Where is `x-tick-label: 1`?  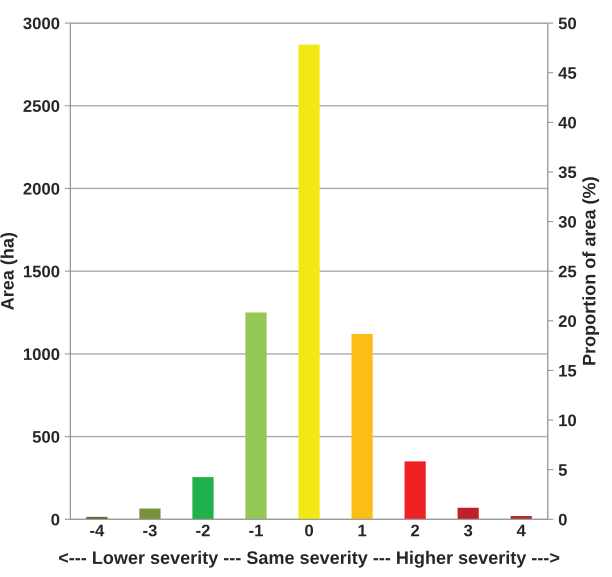 x-tick-label: 1 is located at coordinates (362, 530).